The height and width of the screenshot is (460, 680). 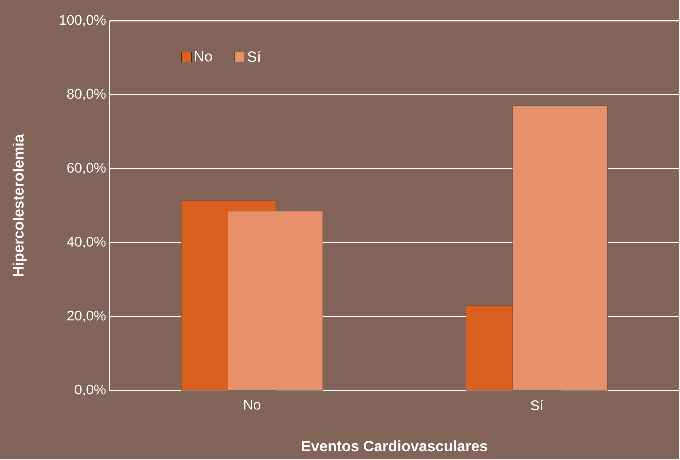 What do you see at coordinates (86, 95) in the screenshot?
I see `y-tick-label: 80,0%` at bounding box center [86, 95].